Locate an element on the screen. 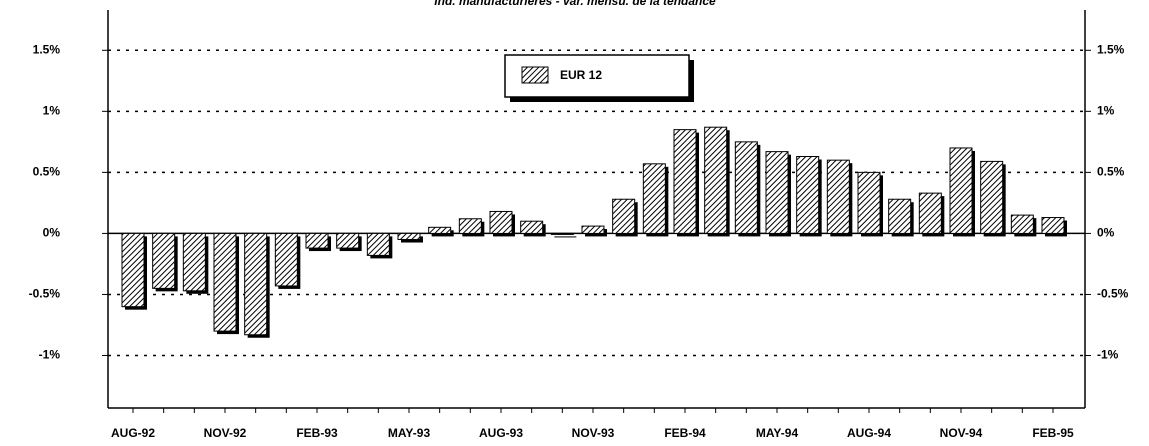 The width and height of the screenshot is (1149, 446). legend-label: EUR 12 is located at coordinates (581, 75).